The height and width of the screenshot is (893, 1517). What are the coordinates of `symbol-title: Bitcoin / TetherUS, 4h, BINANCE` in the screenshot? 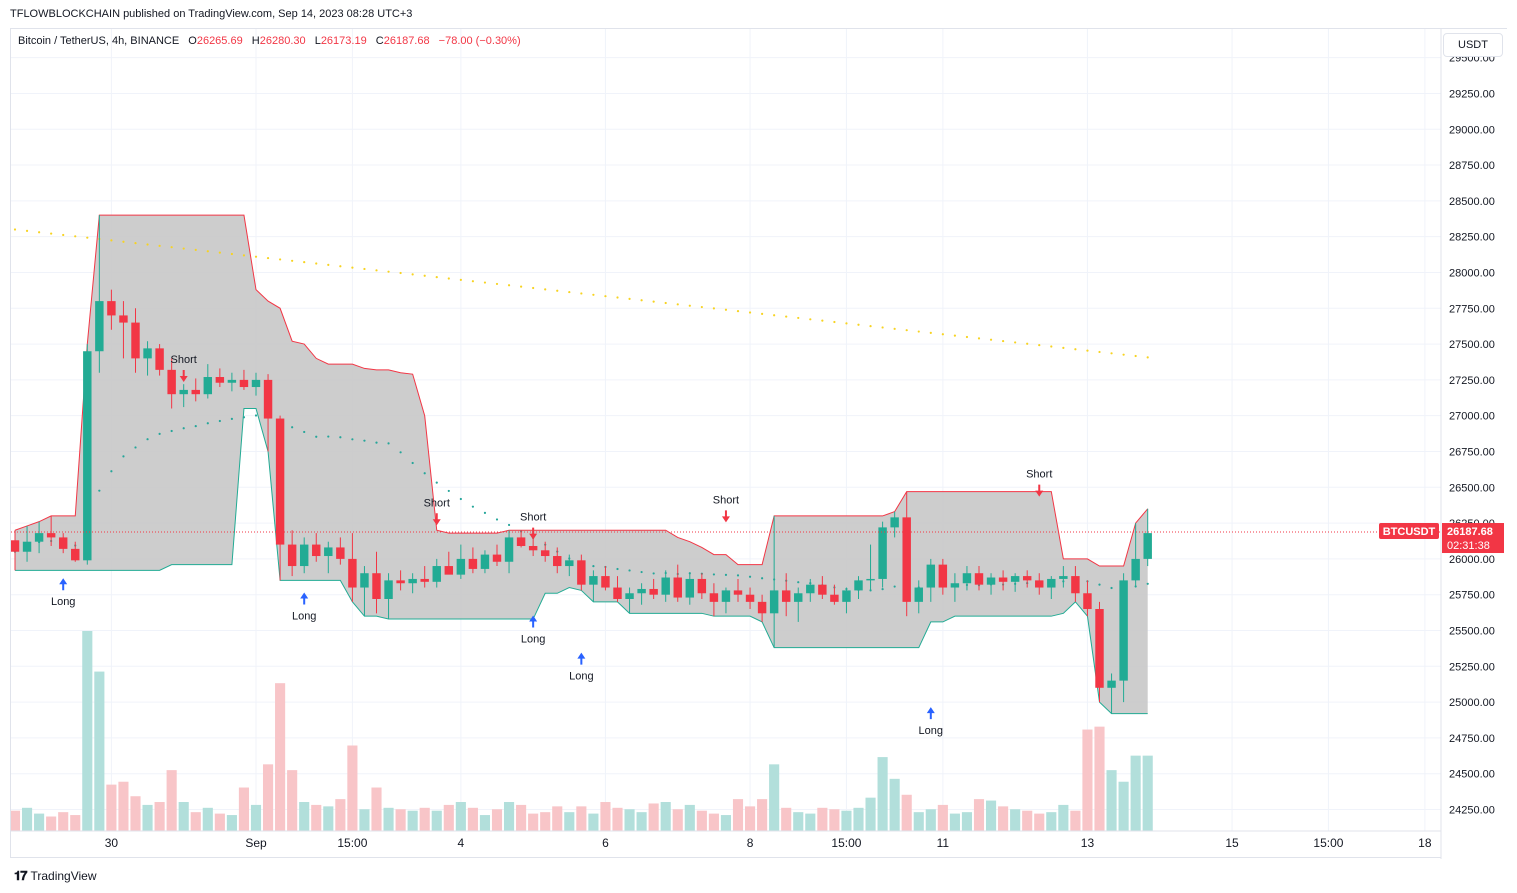 It's located at (99, 41).